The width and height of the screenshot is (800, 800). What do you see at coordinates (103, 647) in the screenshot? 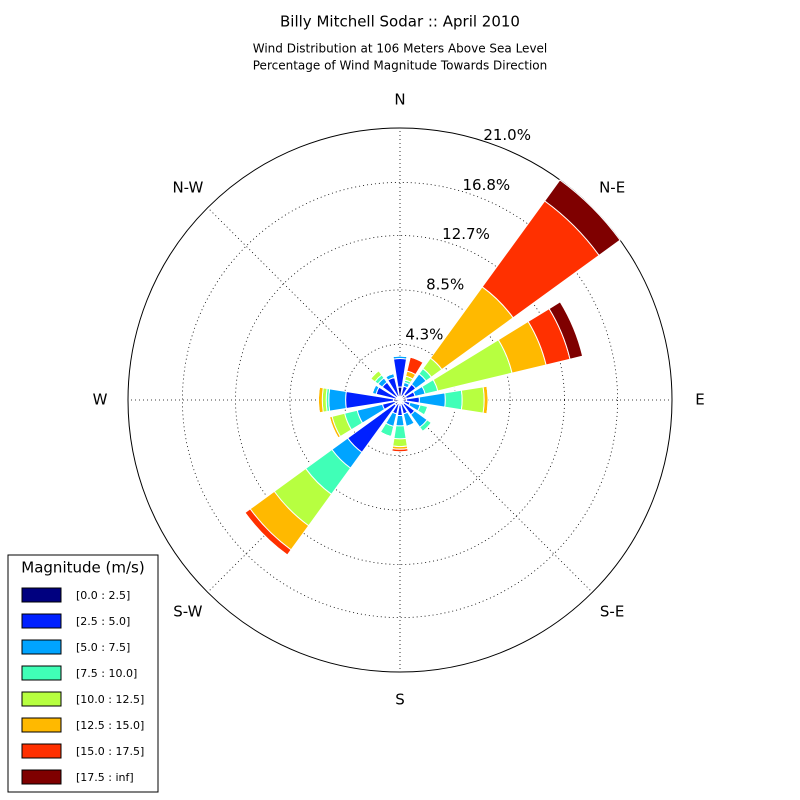
I see `legend-label: [5.0 : 7.5]` at bounding box center [103, 647].